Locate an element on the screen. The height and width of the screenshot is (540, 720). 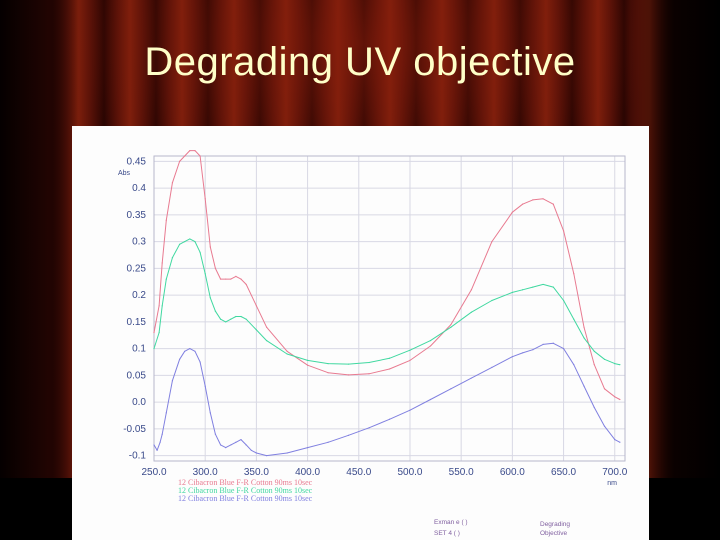
chart-stamp: Exman e ( ) SET 4 ( ) Degrading Objective is located at coordinates (502, 528).